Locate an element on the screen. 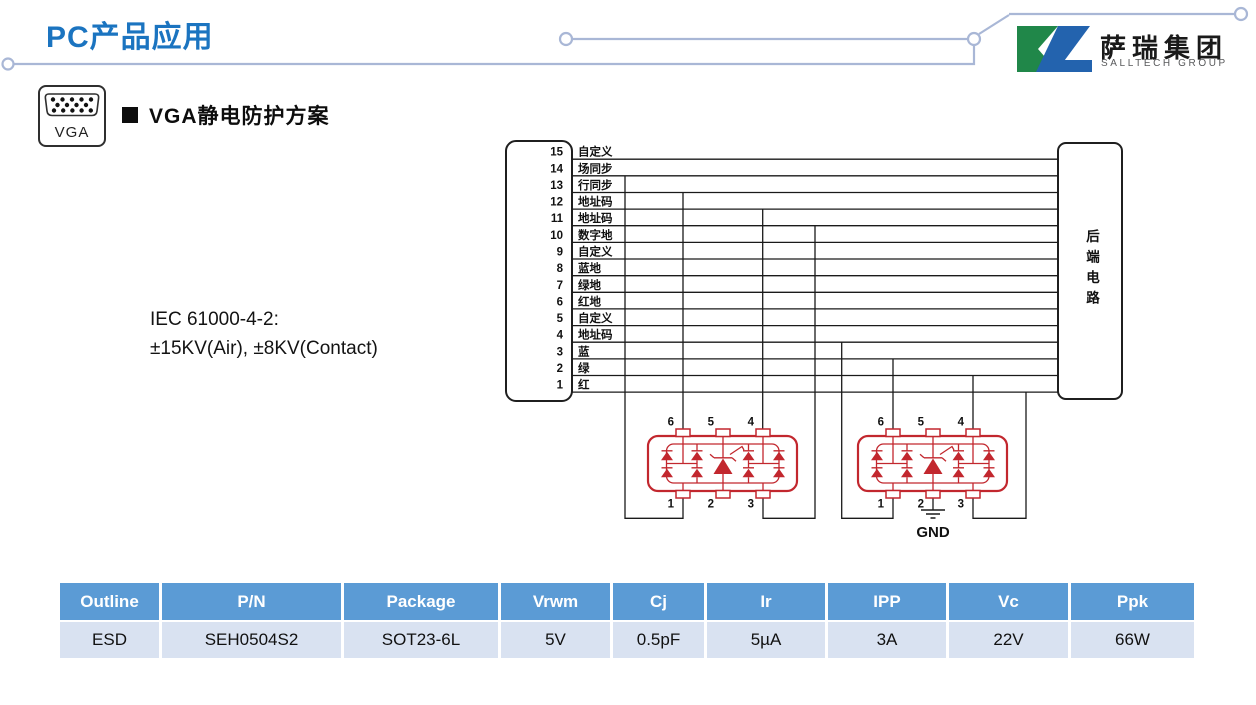 This screenshot has width=1256, height=705. pin-label: 行同步 is located at coordinates (595, 185).